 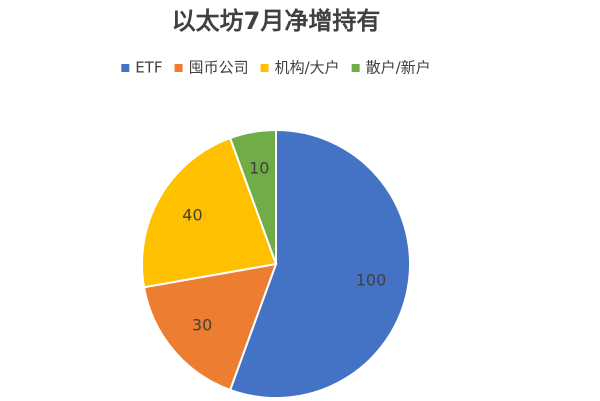 What do you see at coordinates (219, 68) in the screenshot?
I see `legend-label: 囤币公司` at bounding box center [219, 68].